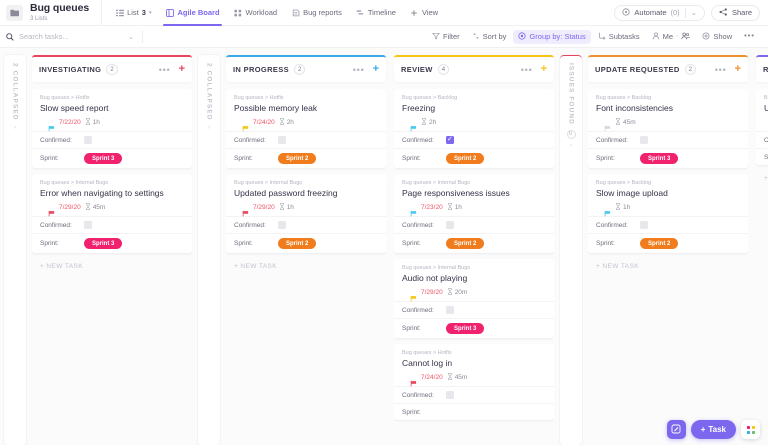 Image resolution: width=768 pixels, height=445 pixels. Describe the element at coordinates (150, 12) in the screenshot. I see `chevron-down-icon: ▾` at that location.